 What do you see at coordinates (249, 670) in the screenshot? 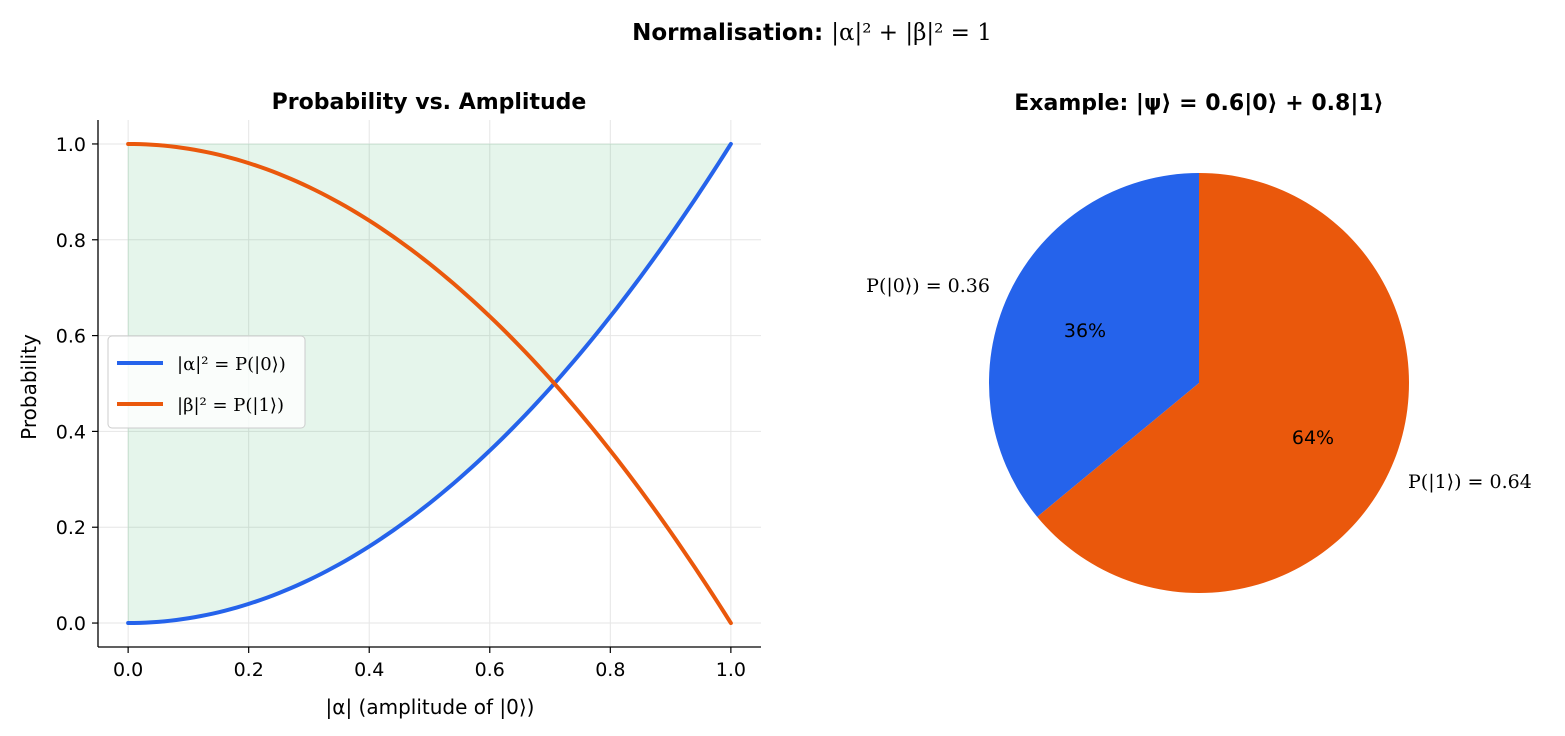
I see `x-tick-label: 0.2` at bounding box center [249, 670].